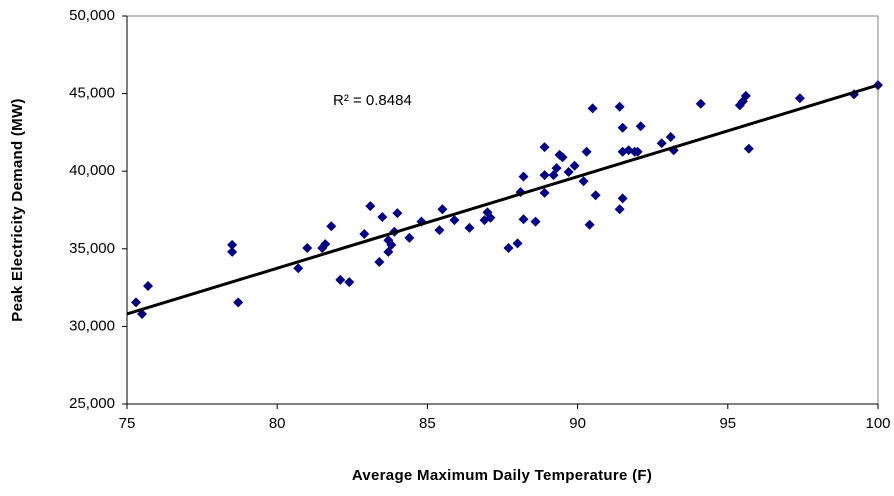 The image size is (894, 496). Describe the element at coordinates (277, 423) in the screenshot. I see `x-tick-label: 80` at that location.